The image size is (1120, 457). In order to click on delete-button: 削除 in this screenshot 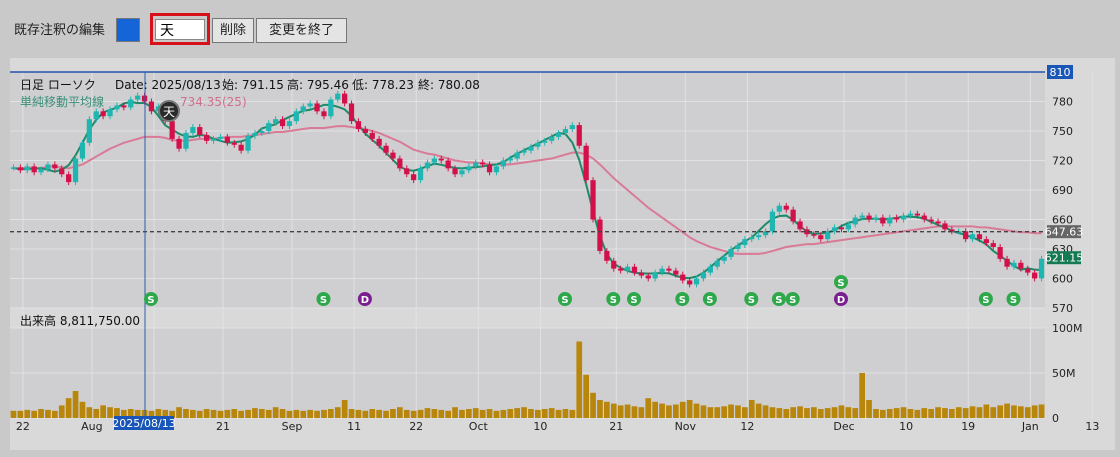, I will do `click(233, 30)`.